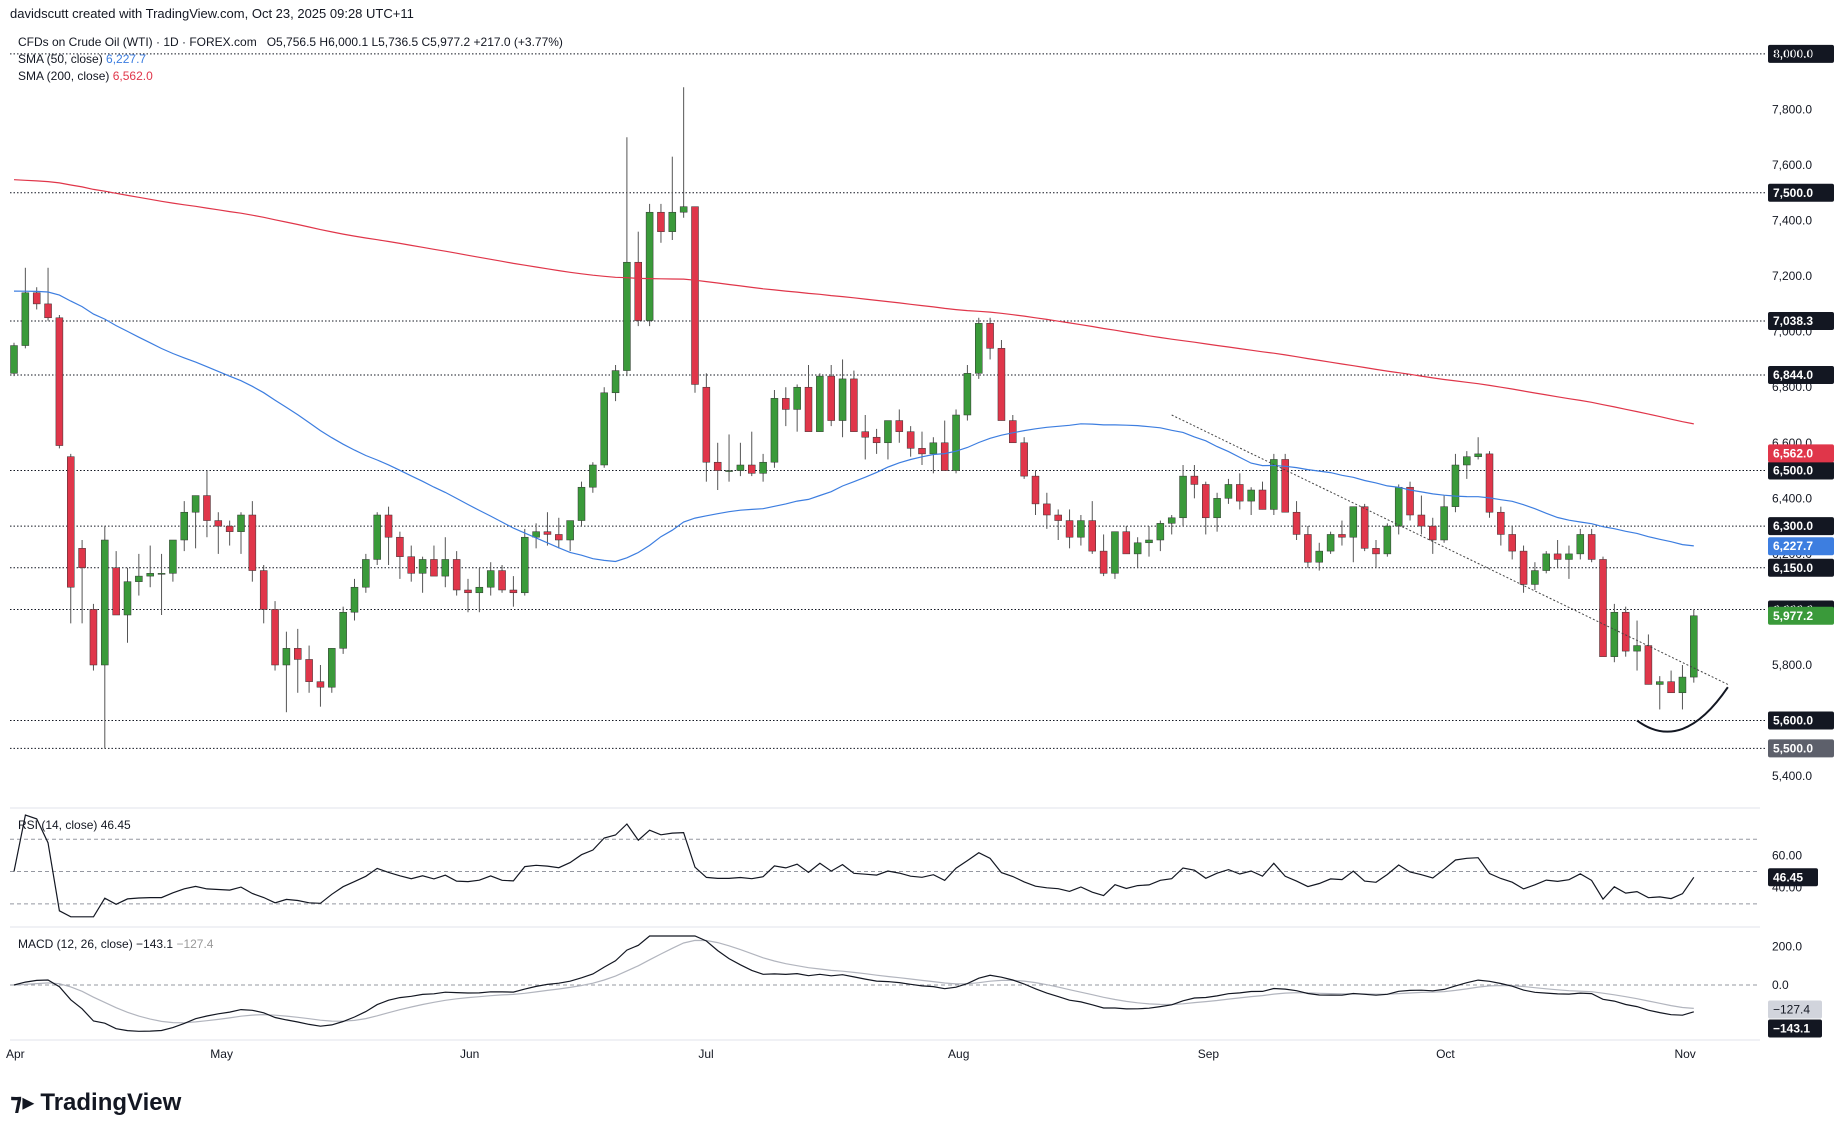 The width and height of the screenshot is (1835, 1126). I want to click on legend-rsi: RSI (14, close) 46.45, so click(74, 825).